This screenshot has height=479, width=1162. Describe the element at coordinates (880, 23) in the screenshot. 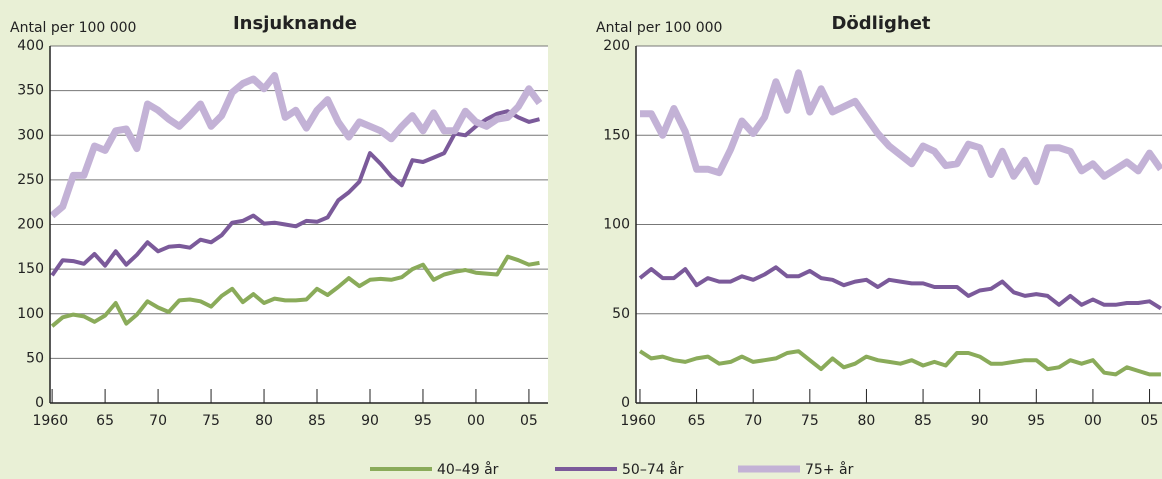

I see `chart-title: Dödlighet` at that location.